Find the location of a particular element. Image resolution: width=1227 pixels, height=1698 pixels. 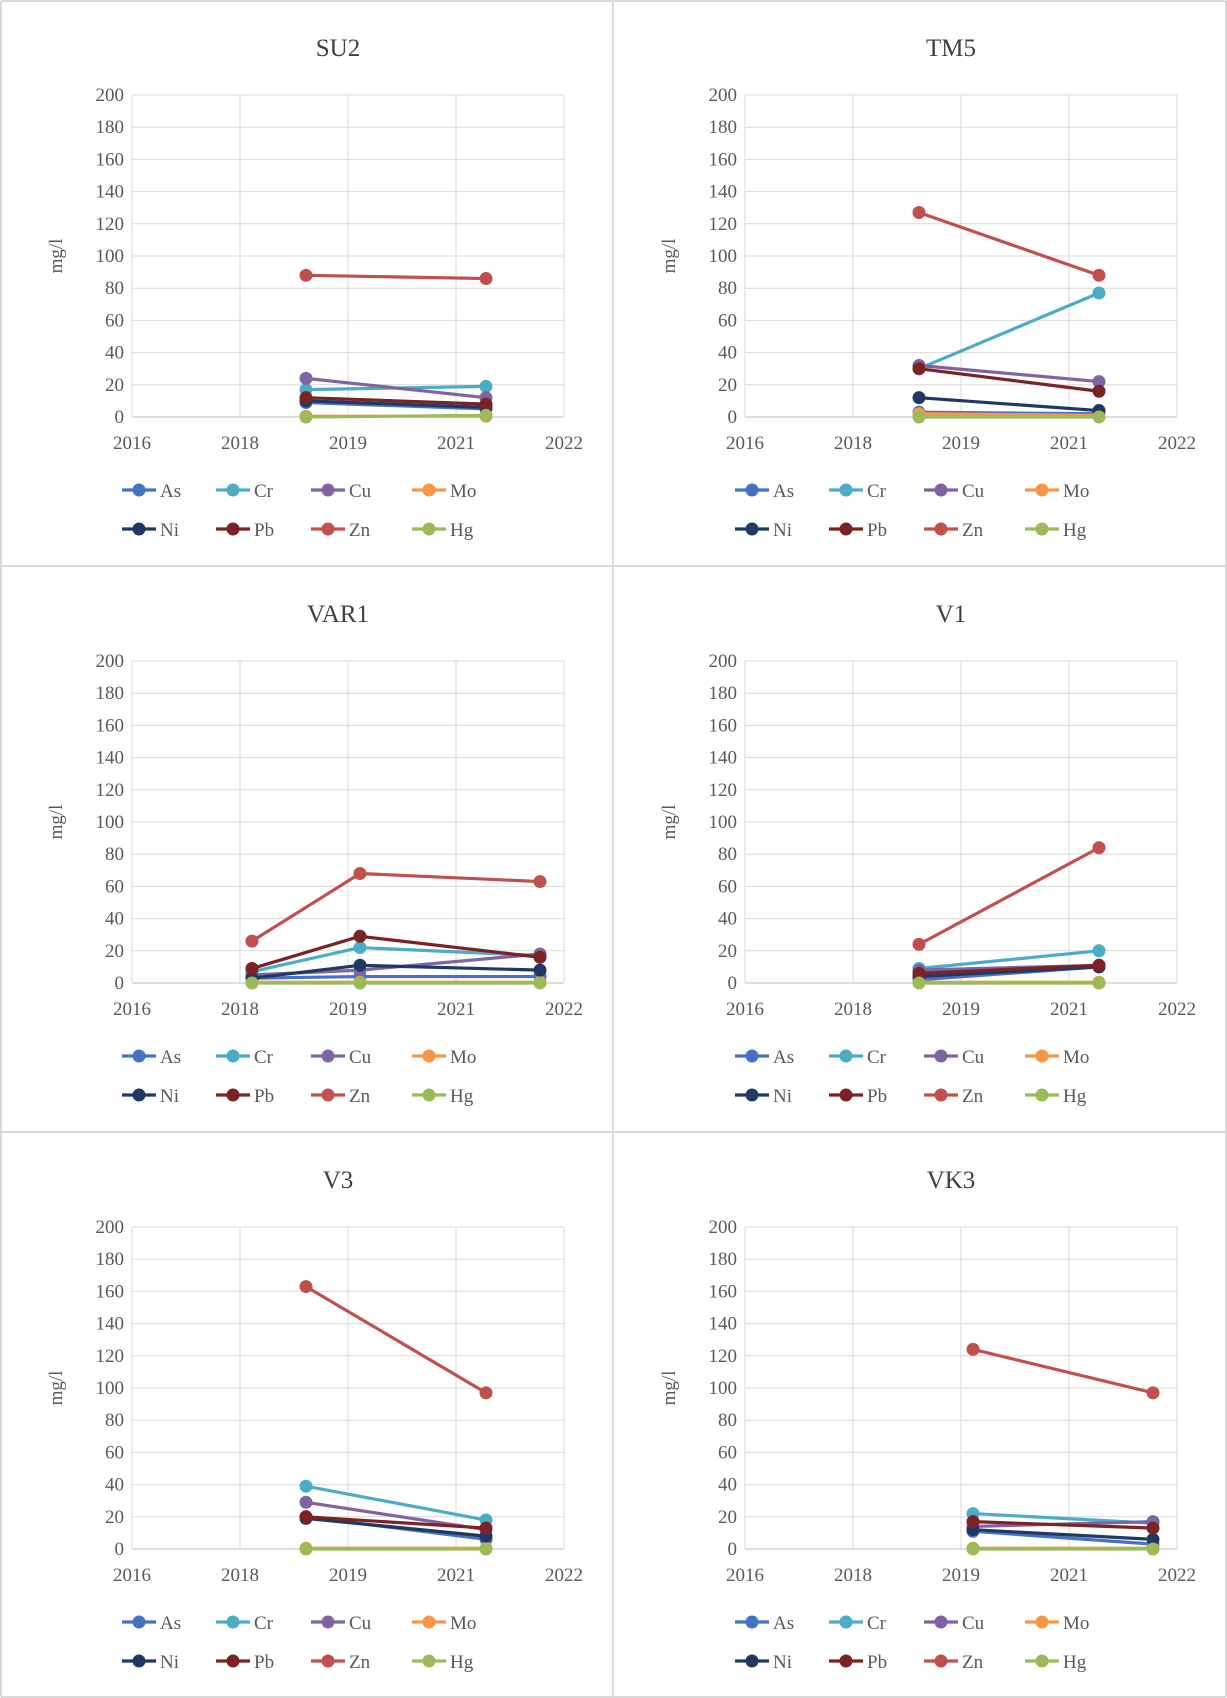

legend-label: As is located at coordinates (170, 1057).